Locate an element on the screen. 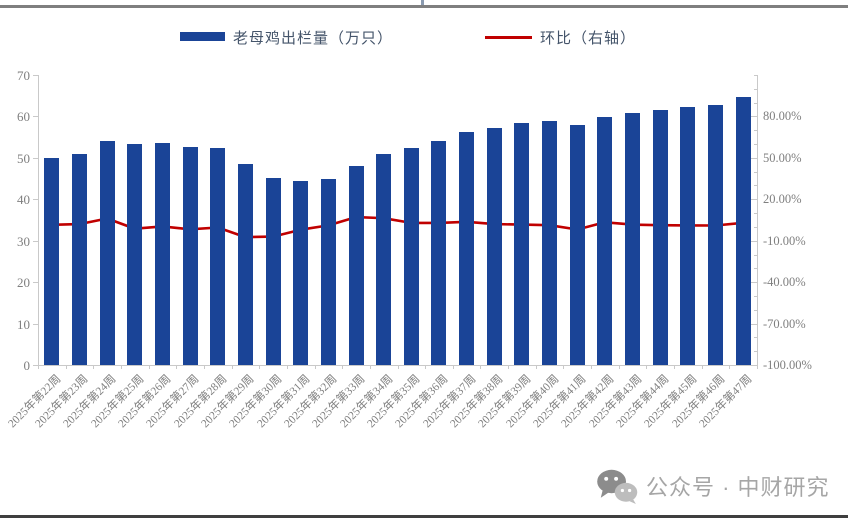 The width and height of the screenshot is (848, 525). left-axis-tick-label: 20 is located at coordinates (23, 283).